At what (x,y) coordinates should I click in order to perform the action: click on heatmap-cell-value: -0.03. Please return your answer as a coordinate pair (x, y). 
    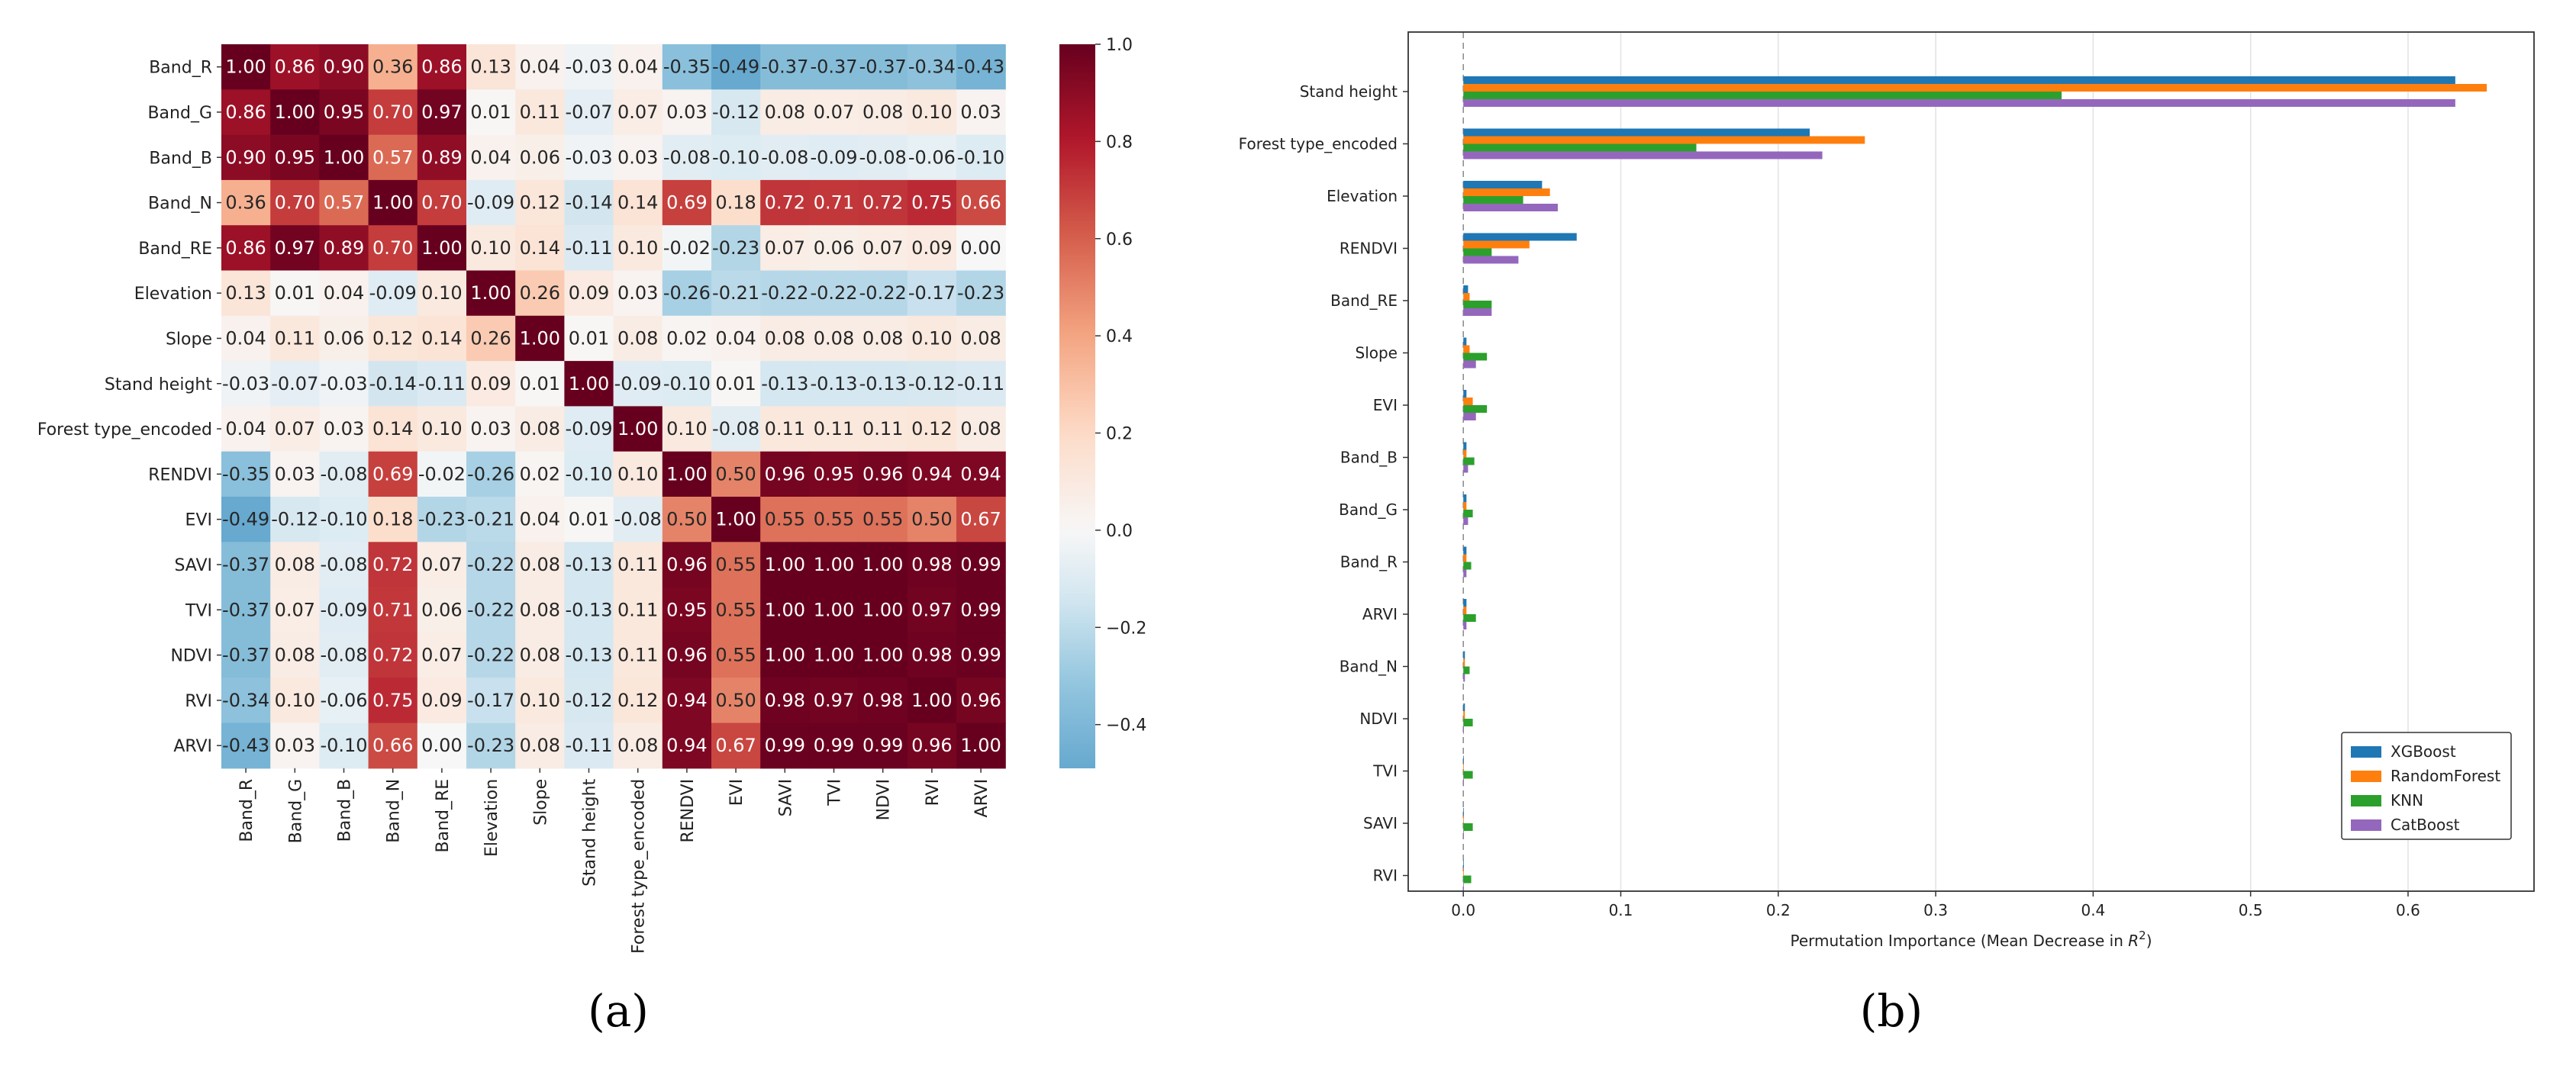
    Looking at the image, I should click on (589, 157).